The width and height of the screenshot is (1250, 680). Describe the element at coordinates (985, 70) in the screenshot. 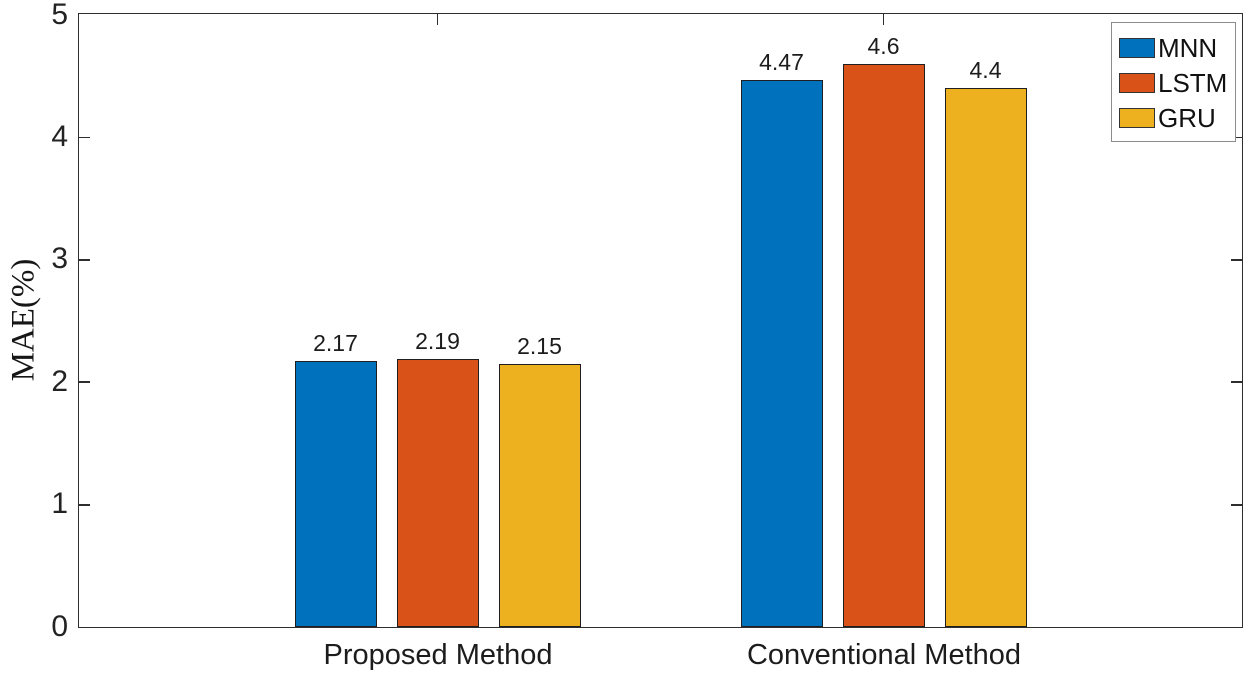

I see `bar-value-label: 4.4` at that location.